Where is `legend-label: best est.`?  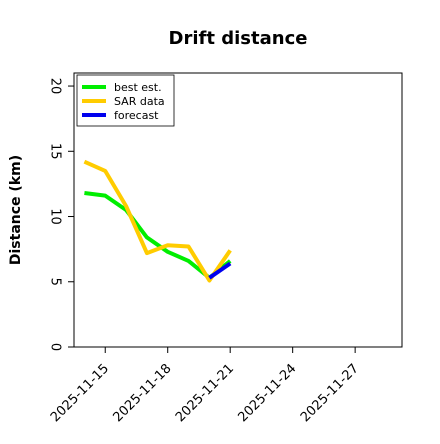 legend-label: best est. is located at coordinates (138, 87).